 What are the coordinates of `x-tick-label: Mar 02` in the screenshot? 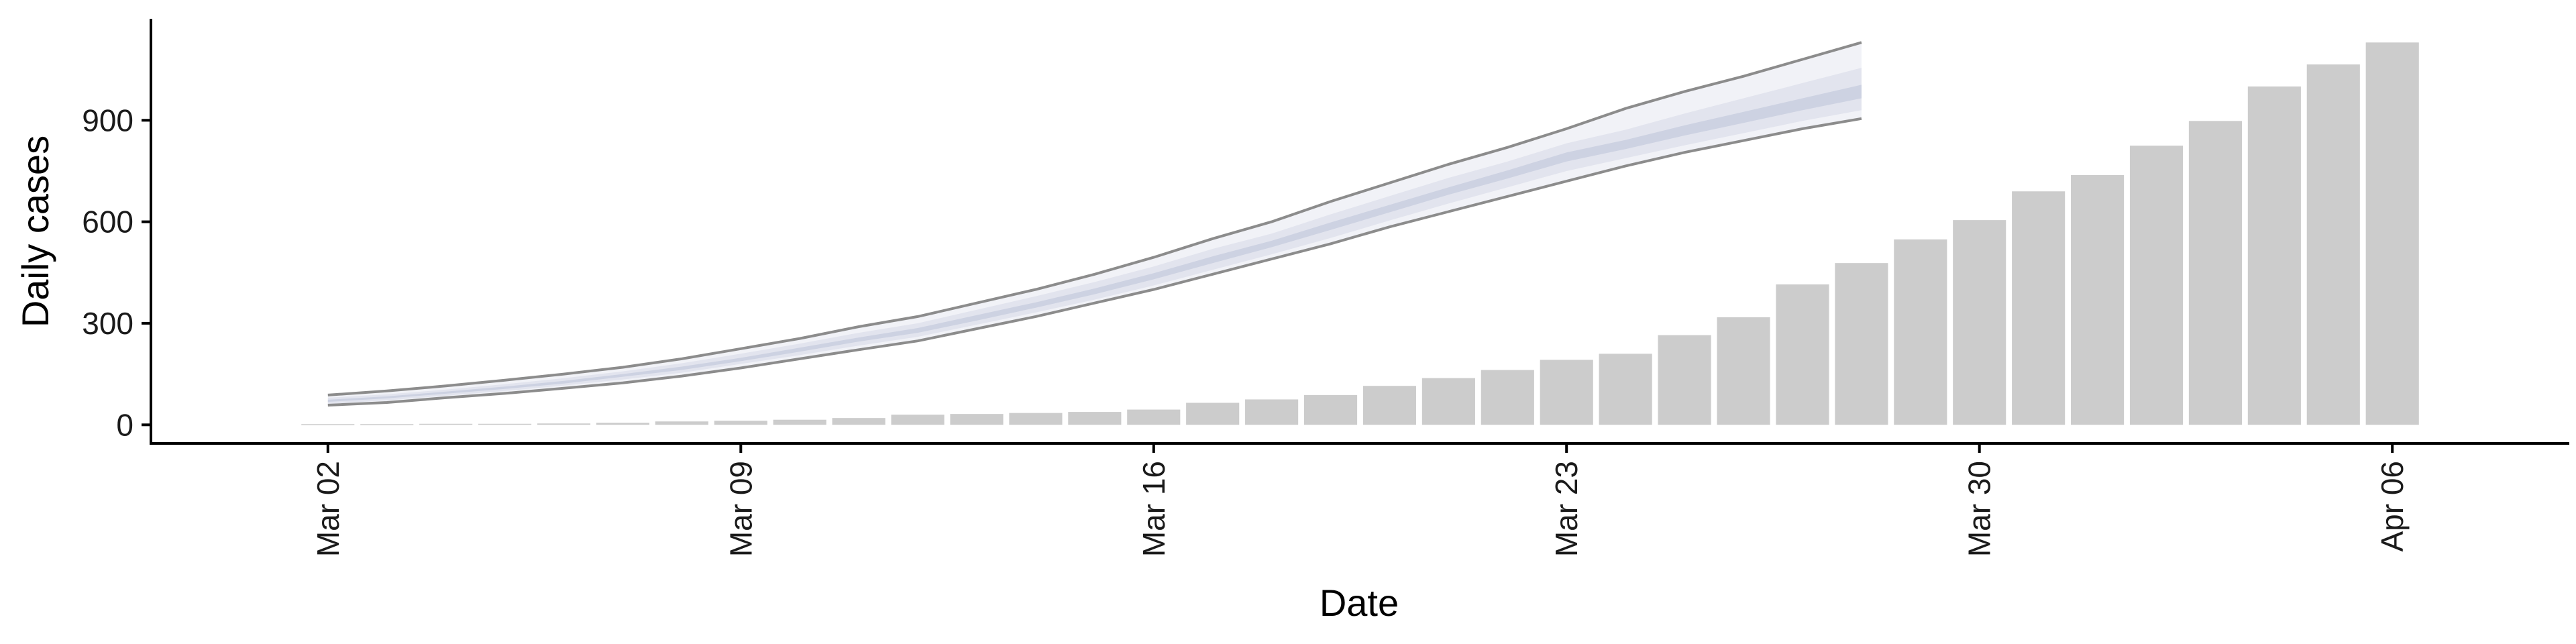 It's located at (328, 509).